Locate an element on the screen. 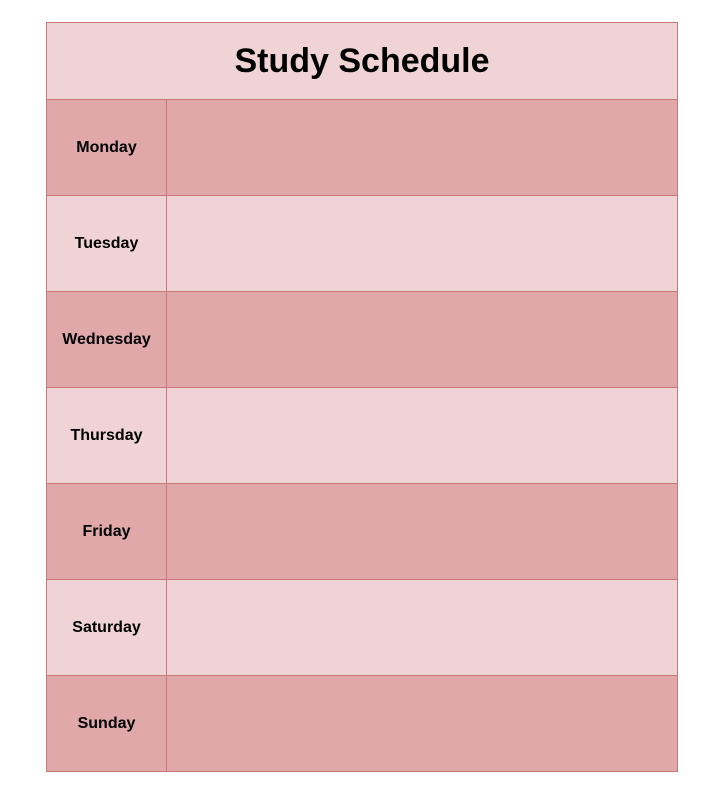  page-title: Study Schedule is located at coordinates (362, 61).